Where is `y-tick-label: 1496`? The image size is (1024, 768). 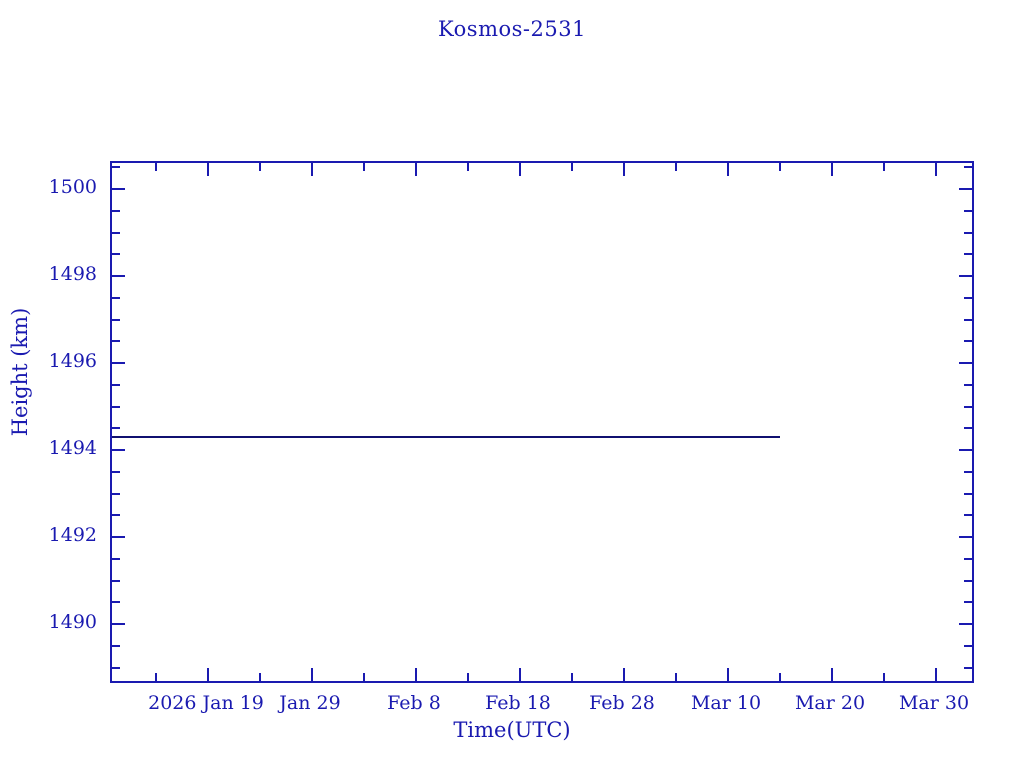 y-tick-label: 1496 is located at coordinates (72, 361).